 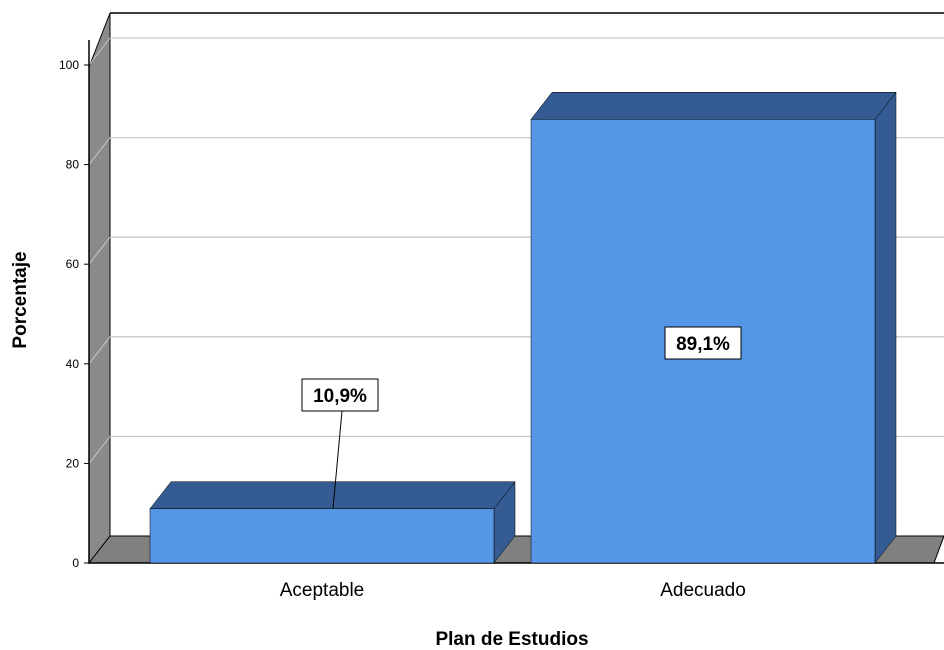 What do you see at coordinates (75, 563) in the screenshot?
I see `y-tick-label: 0` at bounding box center [75, 563].